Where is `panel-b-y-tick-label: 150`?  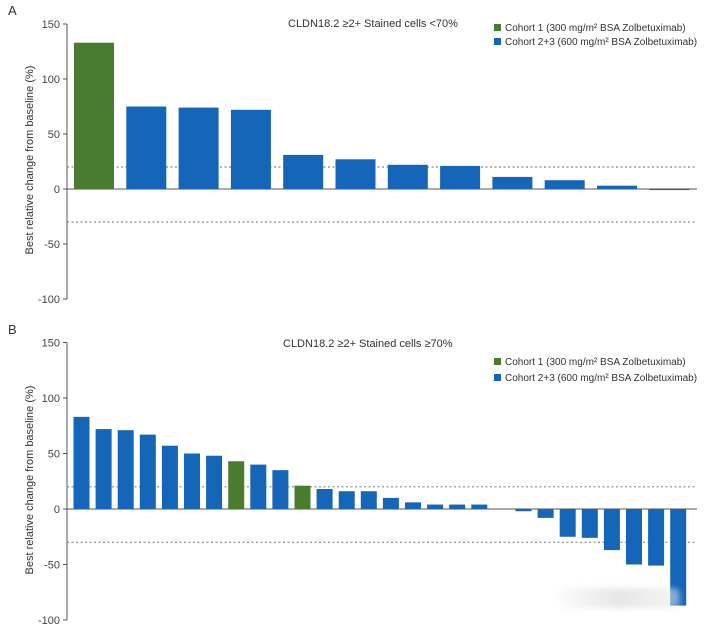 panel-b-y-tick-label: 150 is located at coordinates (51, 344).